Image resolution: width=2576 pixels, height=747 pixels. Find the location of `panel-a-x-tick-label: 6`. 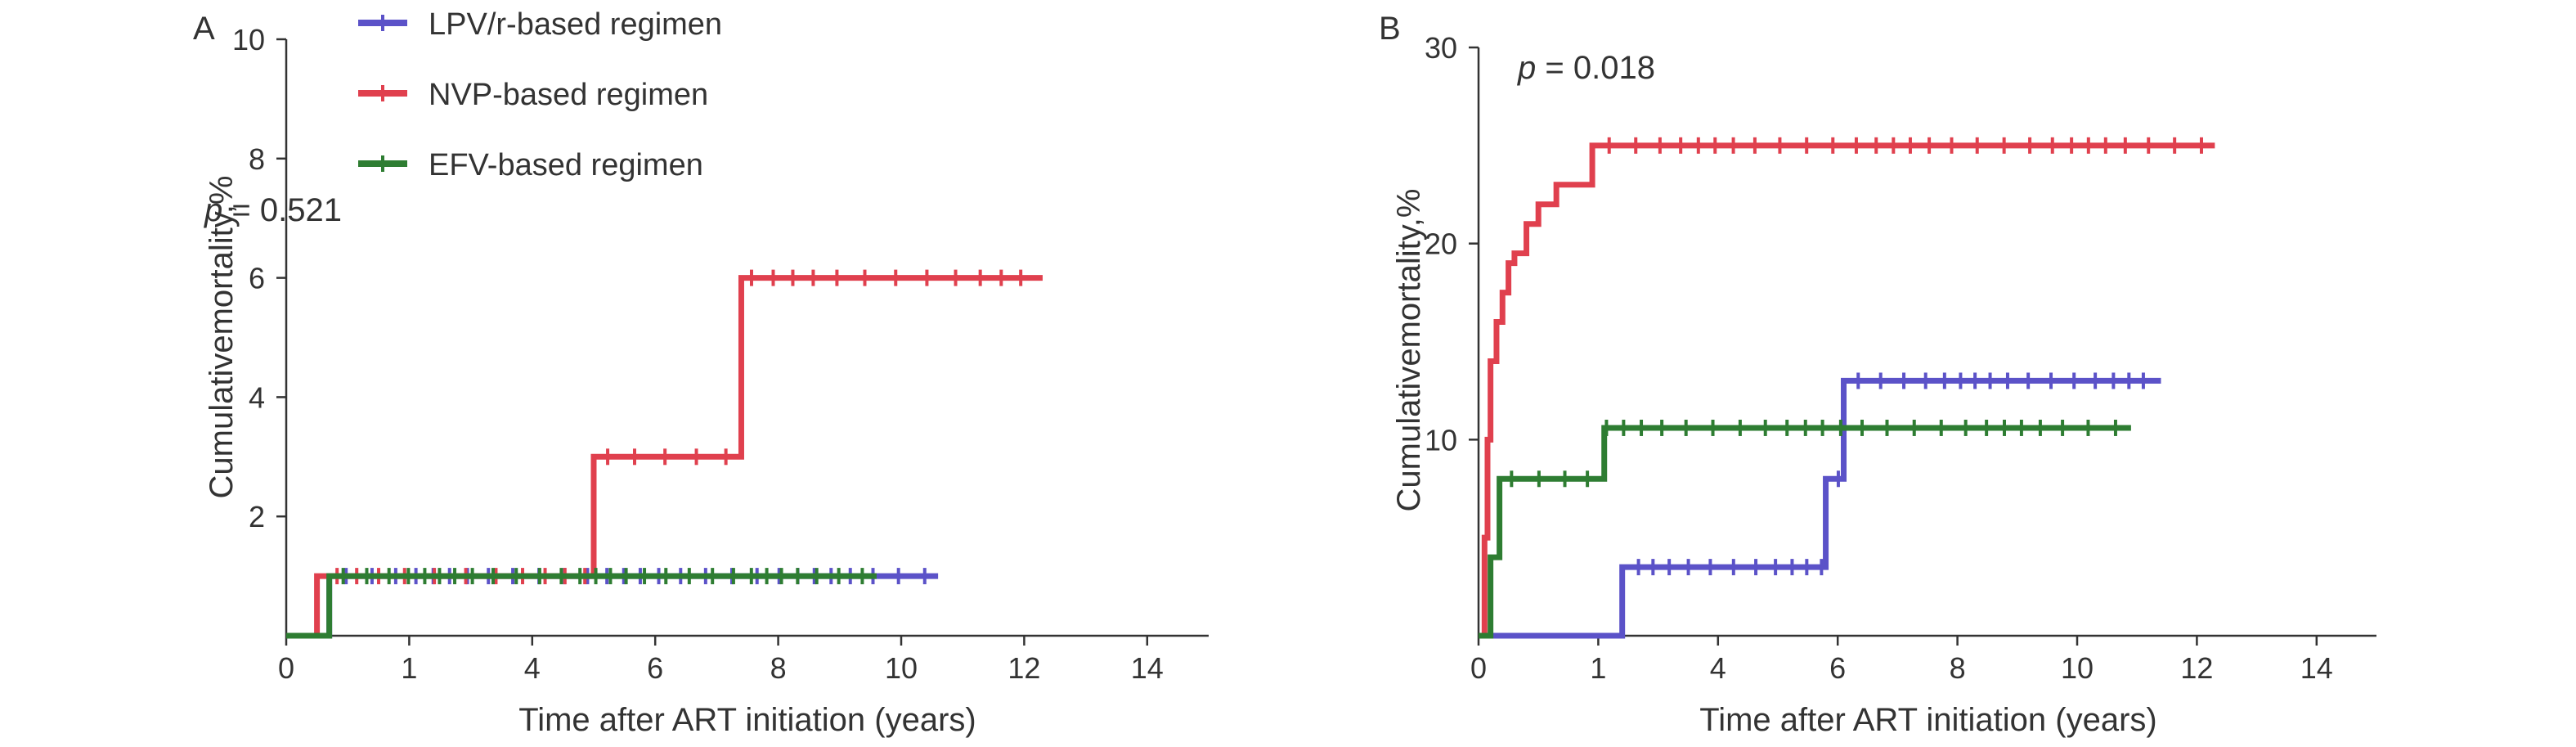

panel-a-x-tick-label: 6 is located at coordinates (655, 668).